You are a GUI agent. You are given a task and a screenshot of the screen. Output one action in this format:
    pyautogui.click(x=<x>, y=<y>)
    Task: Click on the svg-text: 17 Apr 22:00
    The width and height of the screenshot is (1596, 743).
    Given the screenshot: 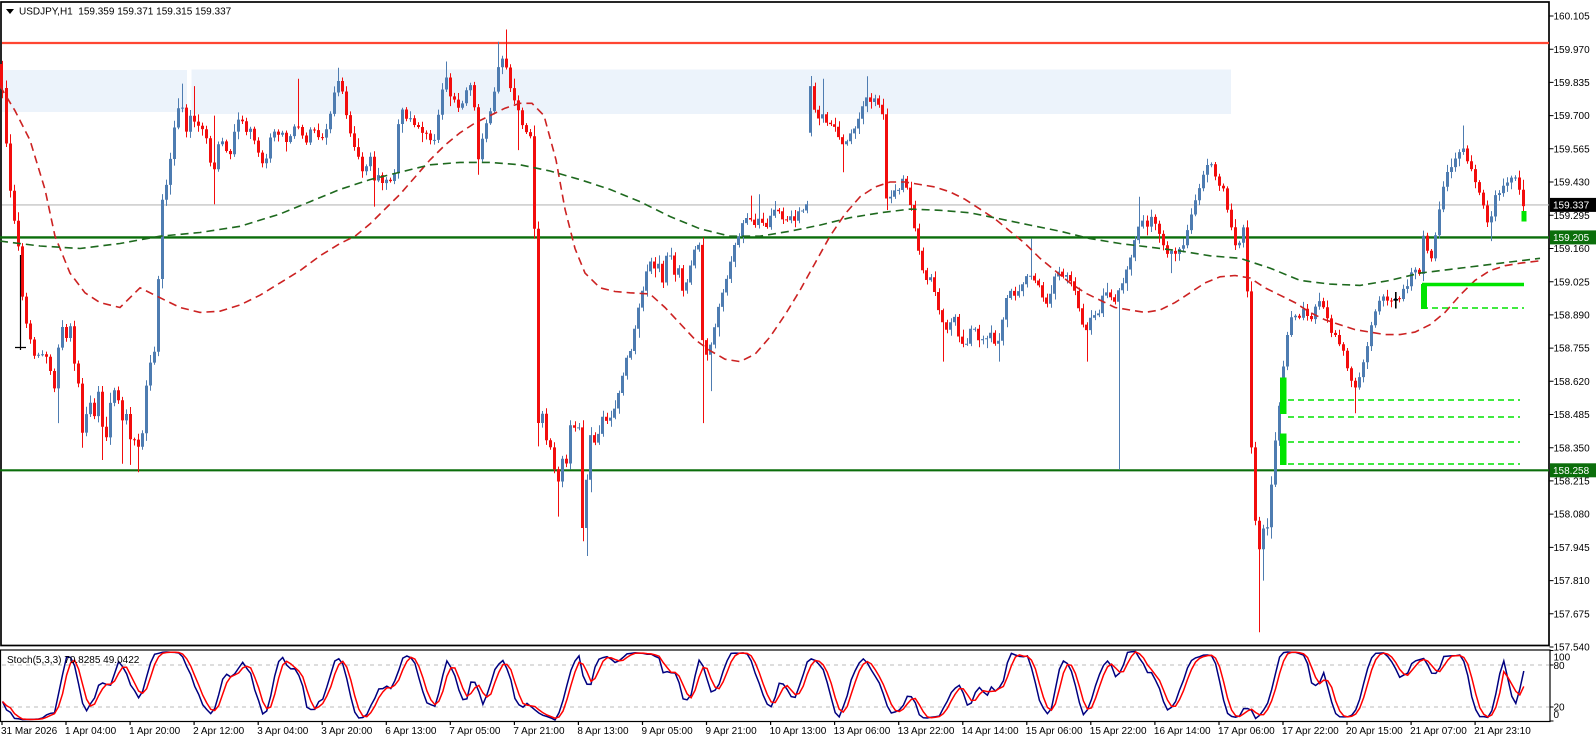 What is the action you would take?
    pyautogui.click(x=1310, y=731)
    